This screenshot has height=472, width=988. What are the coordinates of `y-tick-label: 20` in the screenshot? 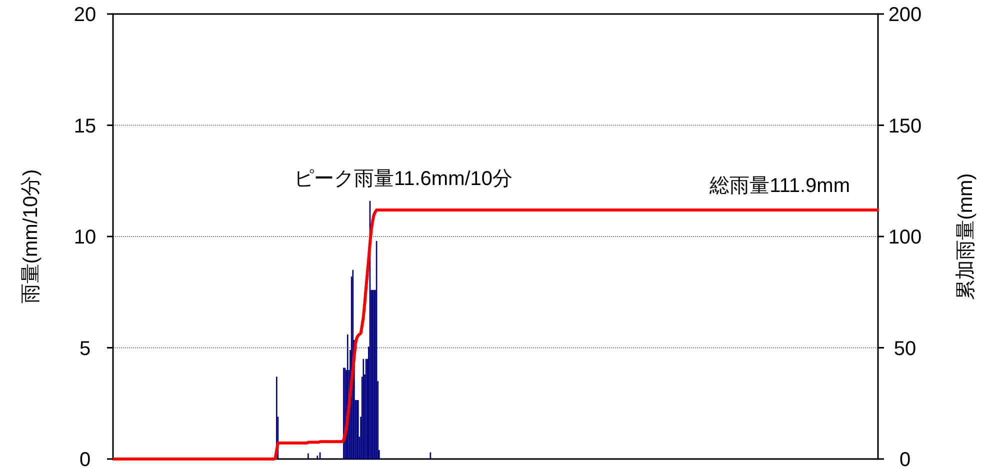 It's located at (85, 15).